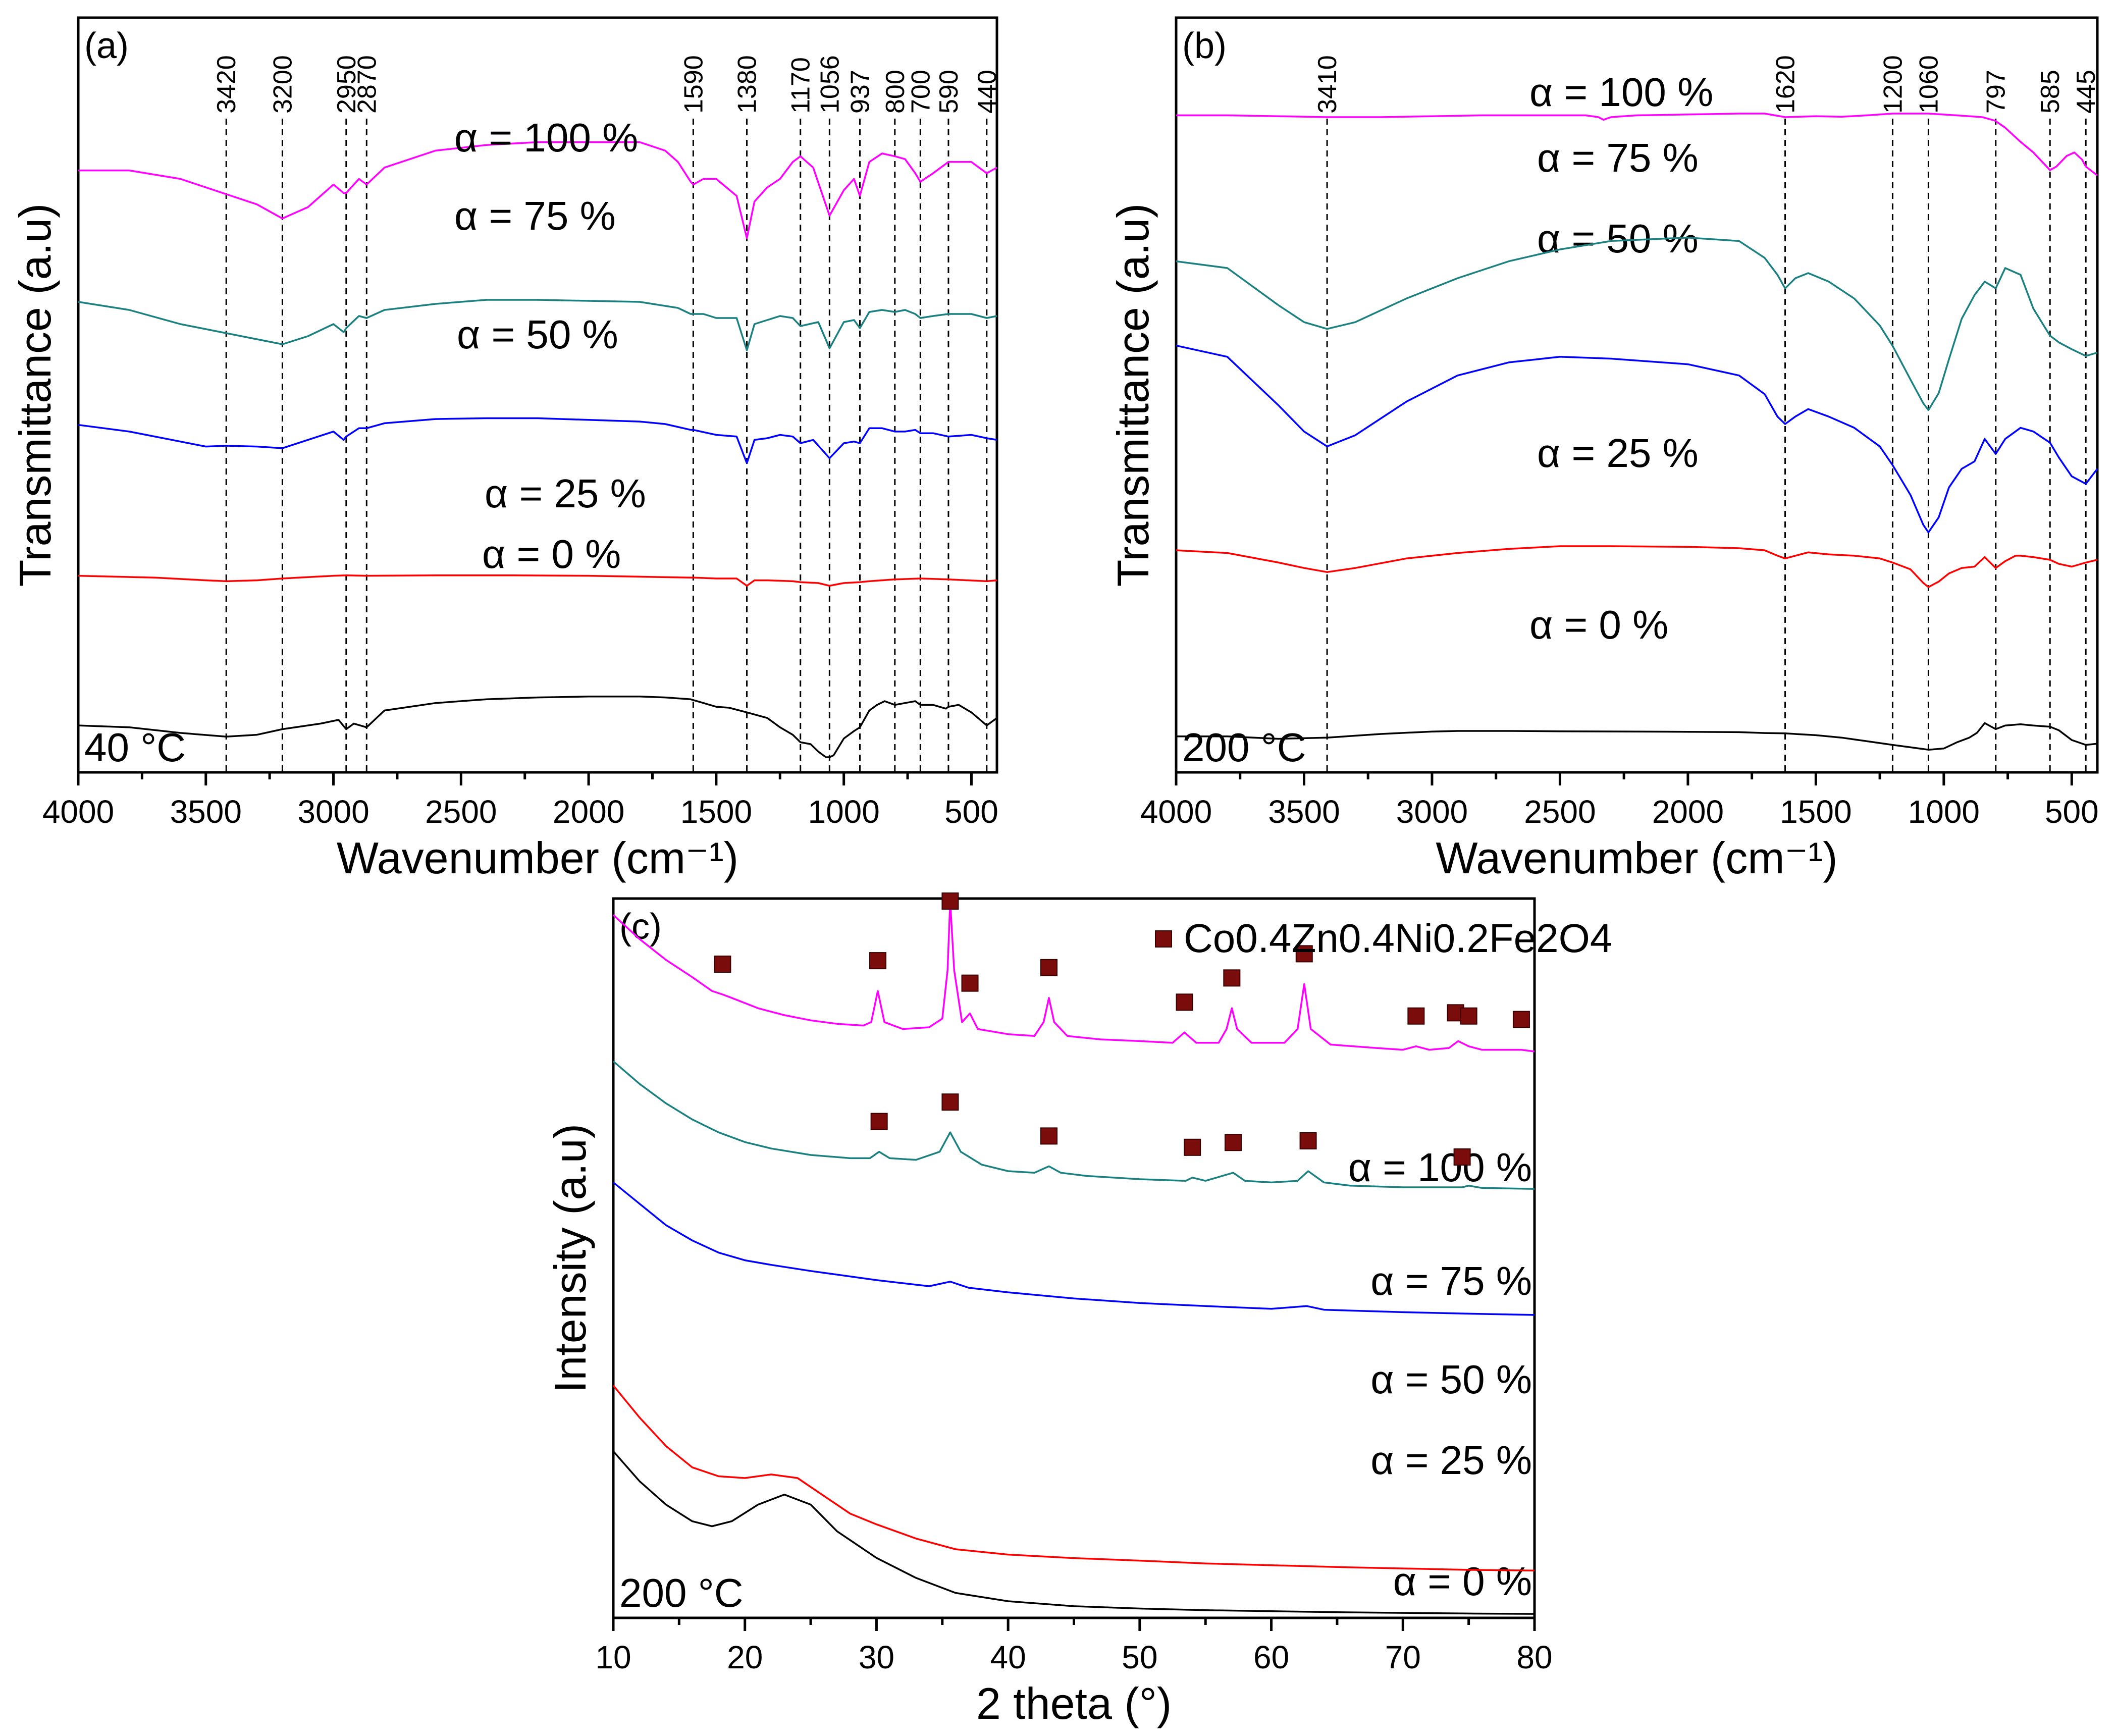  Describe the element at coordinates (2050, 92) in the screenshot. I see `peak-guide-label: 585` at that location.